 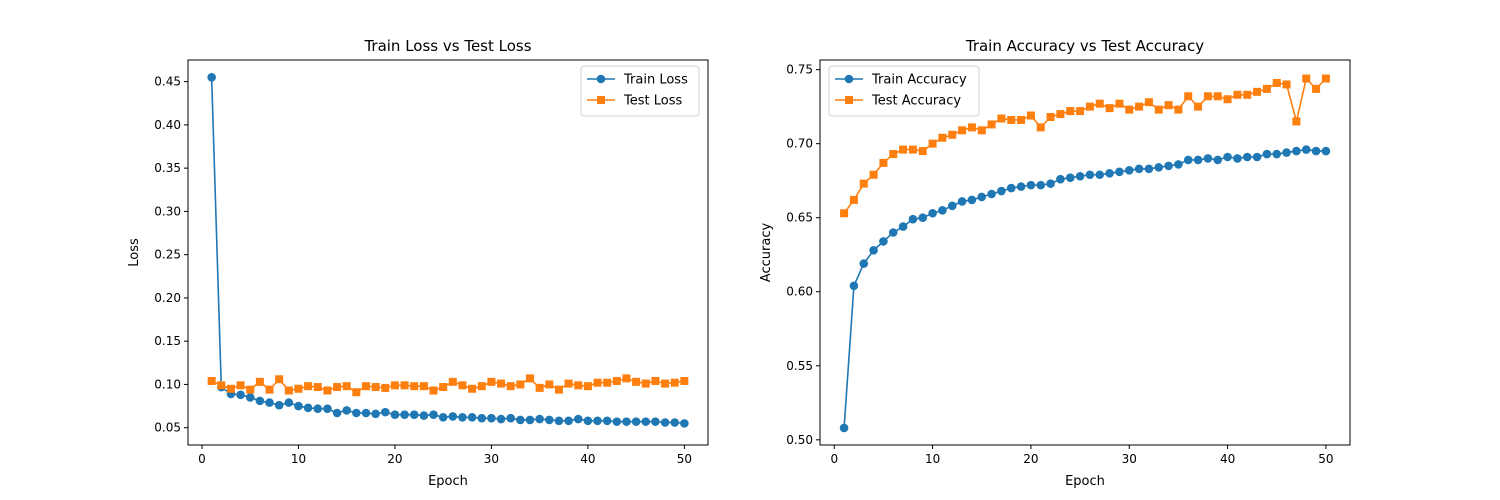 What do you see at coordinates (1084, 46) in the screenshot?
I see `chart-title: Train Accuracy vs Test Accuracy` at bounding box center [1084, 46].